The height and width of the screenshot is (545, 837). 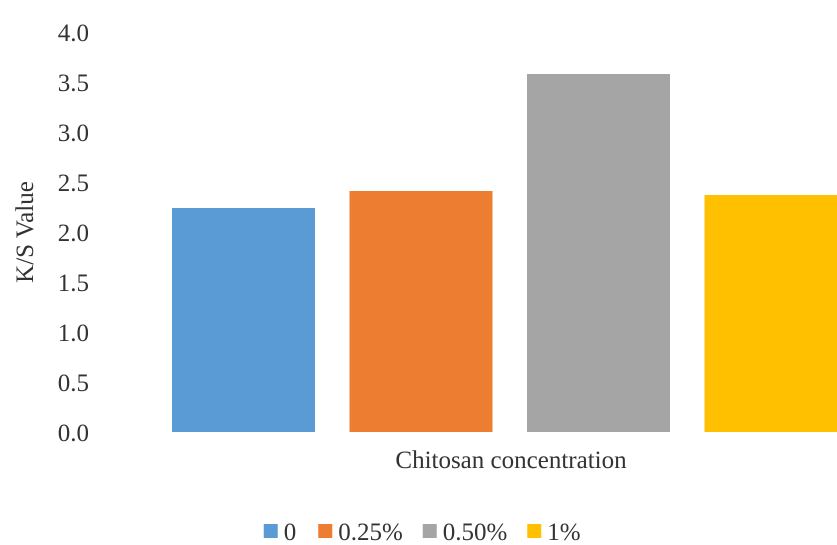 I want to click on y-tick-label: 3.5, so click(x=73, y=83).